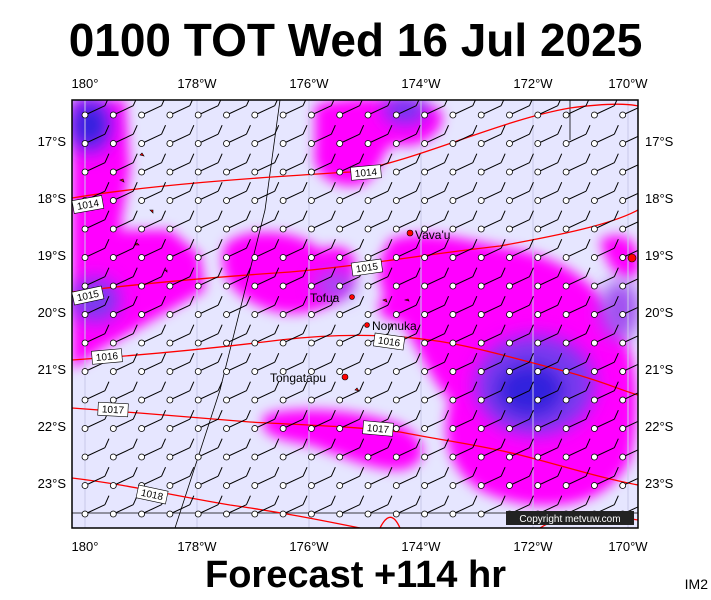 Image resolution: width=711 pixels, height=600 pixels. I want to click on svg-text: 174°W, so click(421, 546).